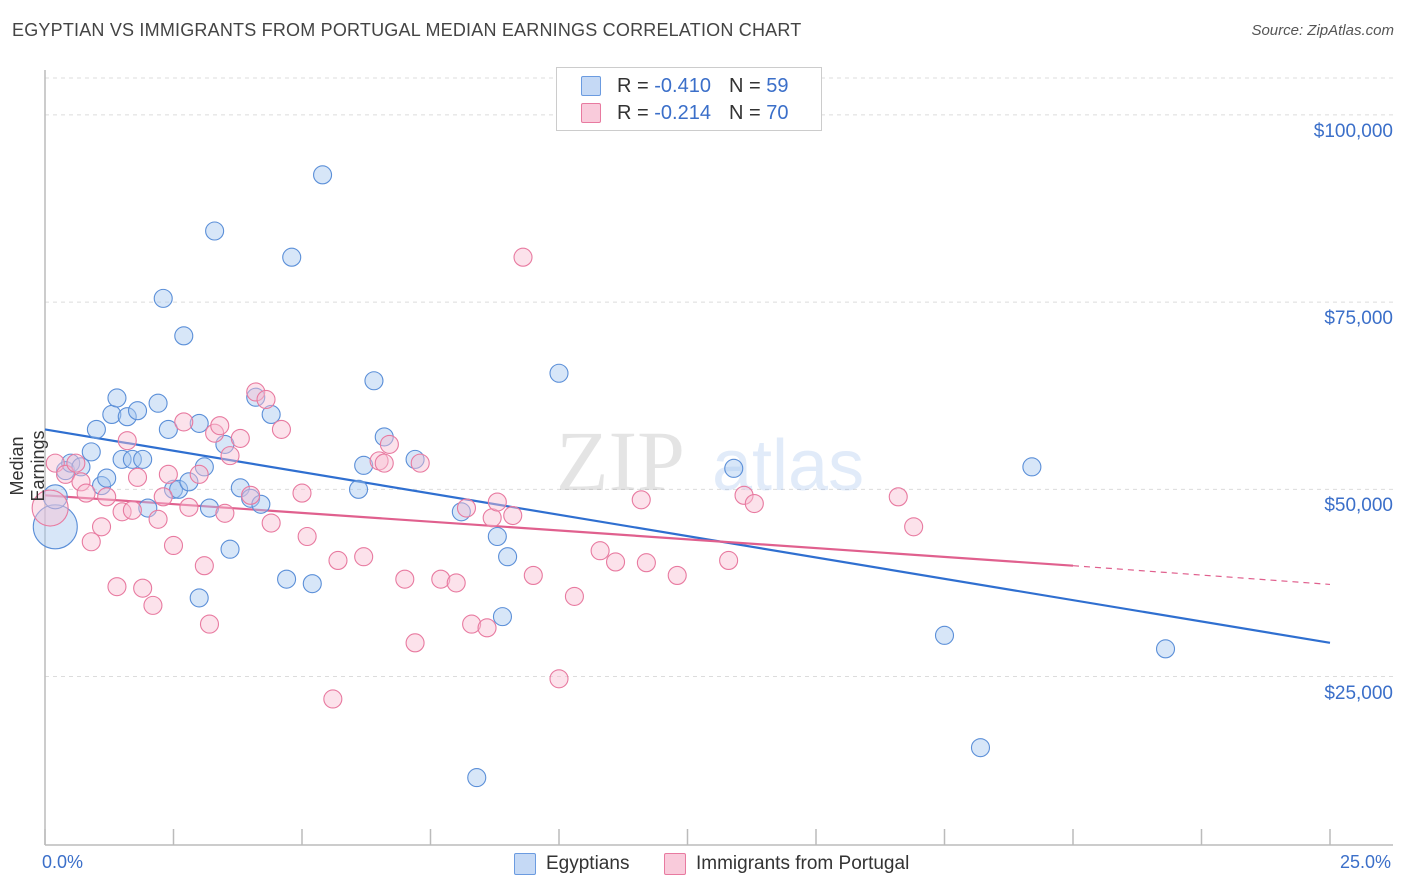 Image resolution: width=1406 pixels, height=892 pixels. Describe the element at coordinates (620, 461) in the screenshot. I see `watermark-zip: ZIP` at that location.